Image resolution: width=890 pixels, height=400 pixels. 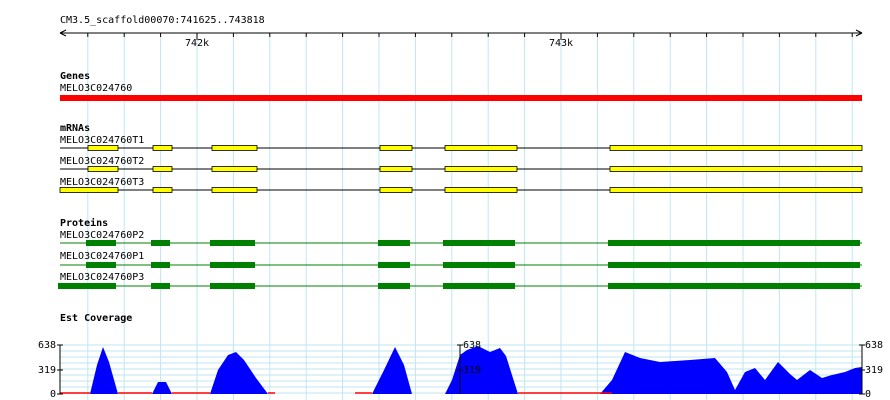 I want to click on track-title: Genes, so click(x=75, y=76).